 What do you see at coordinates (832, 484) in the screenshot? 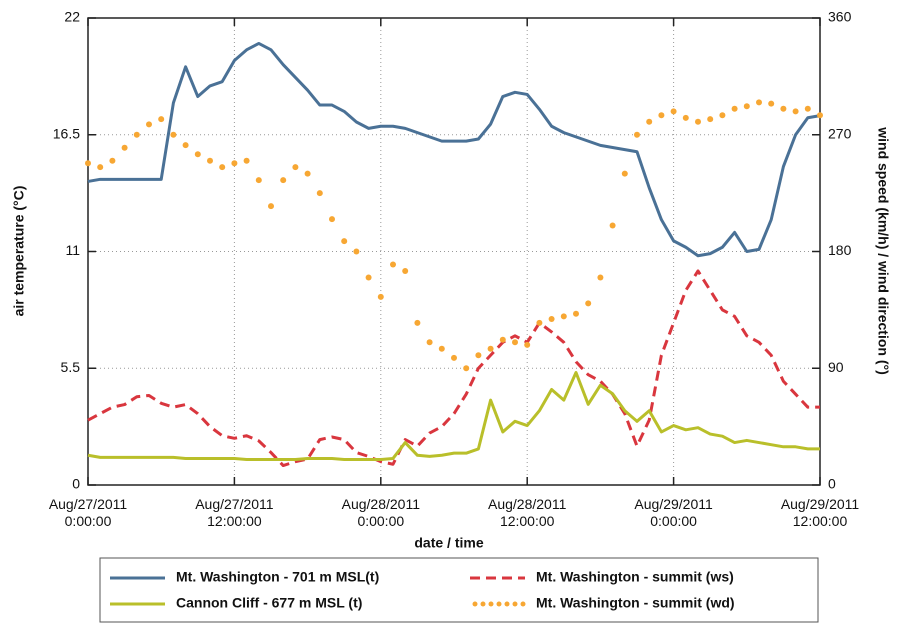
I see `y2-tick-label: 0` at bounding box center [832, 484].